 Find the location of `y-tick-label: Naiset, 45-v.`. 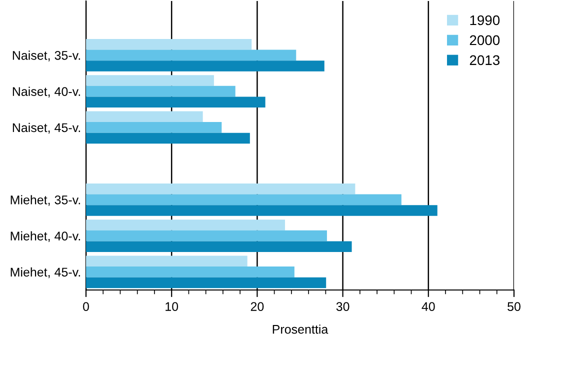

y-tick-label: Naiset, 45-v. is located at coordinates (46, 128).